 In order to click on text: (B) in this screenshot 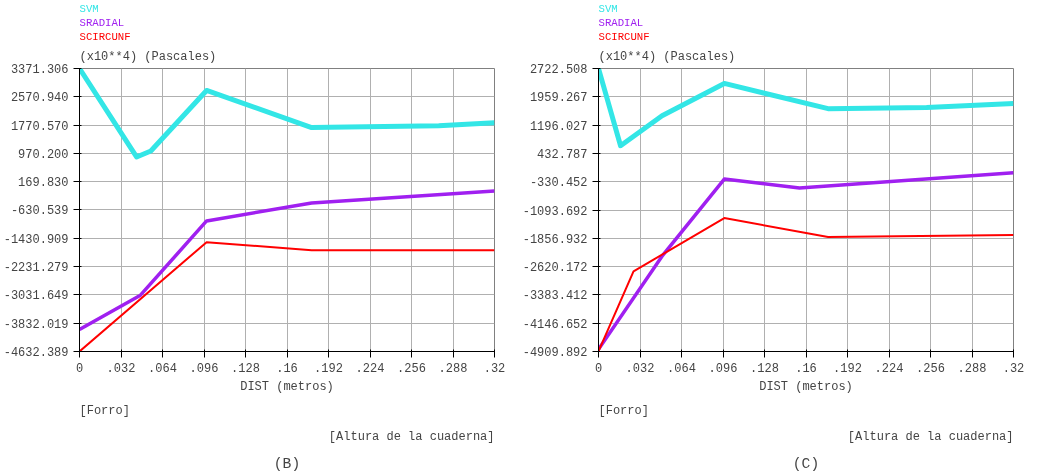, I will do `click(287, 463)`.